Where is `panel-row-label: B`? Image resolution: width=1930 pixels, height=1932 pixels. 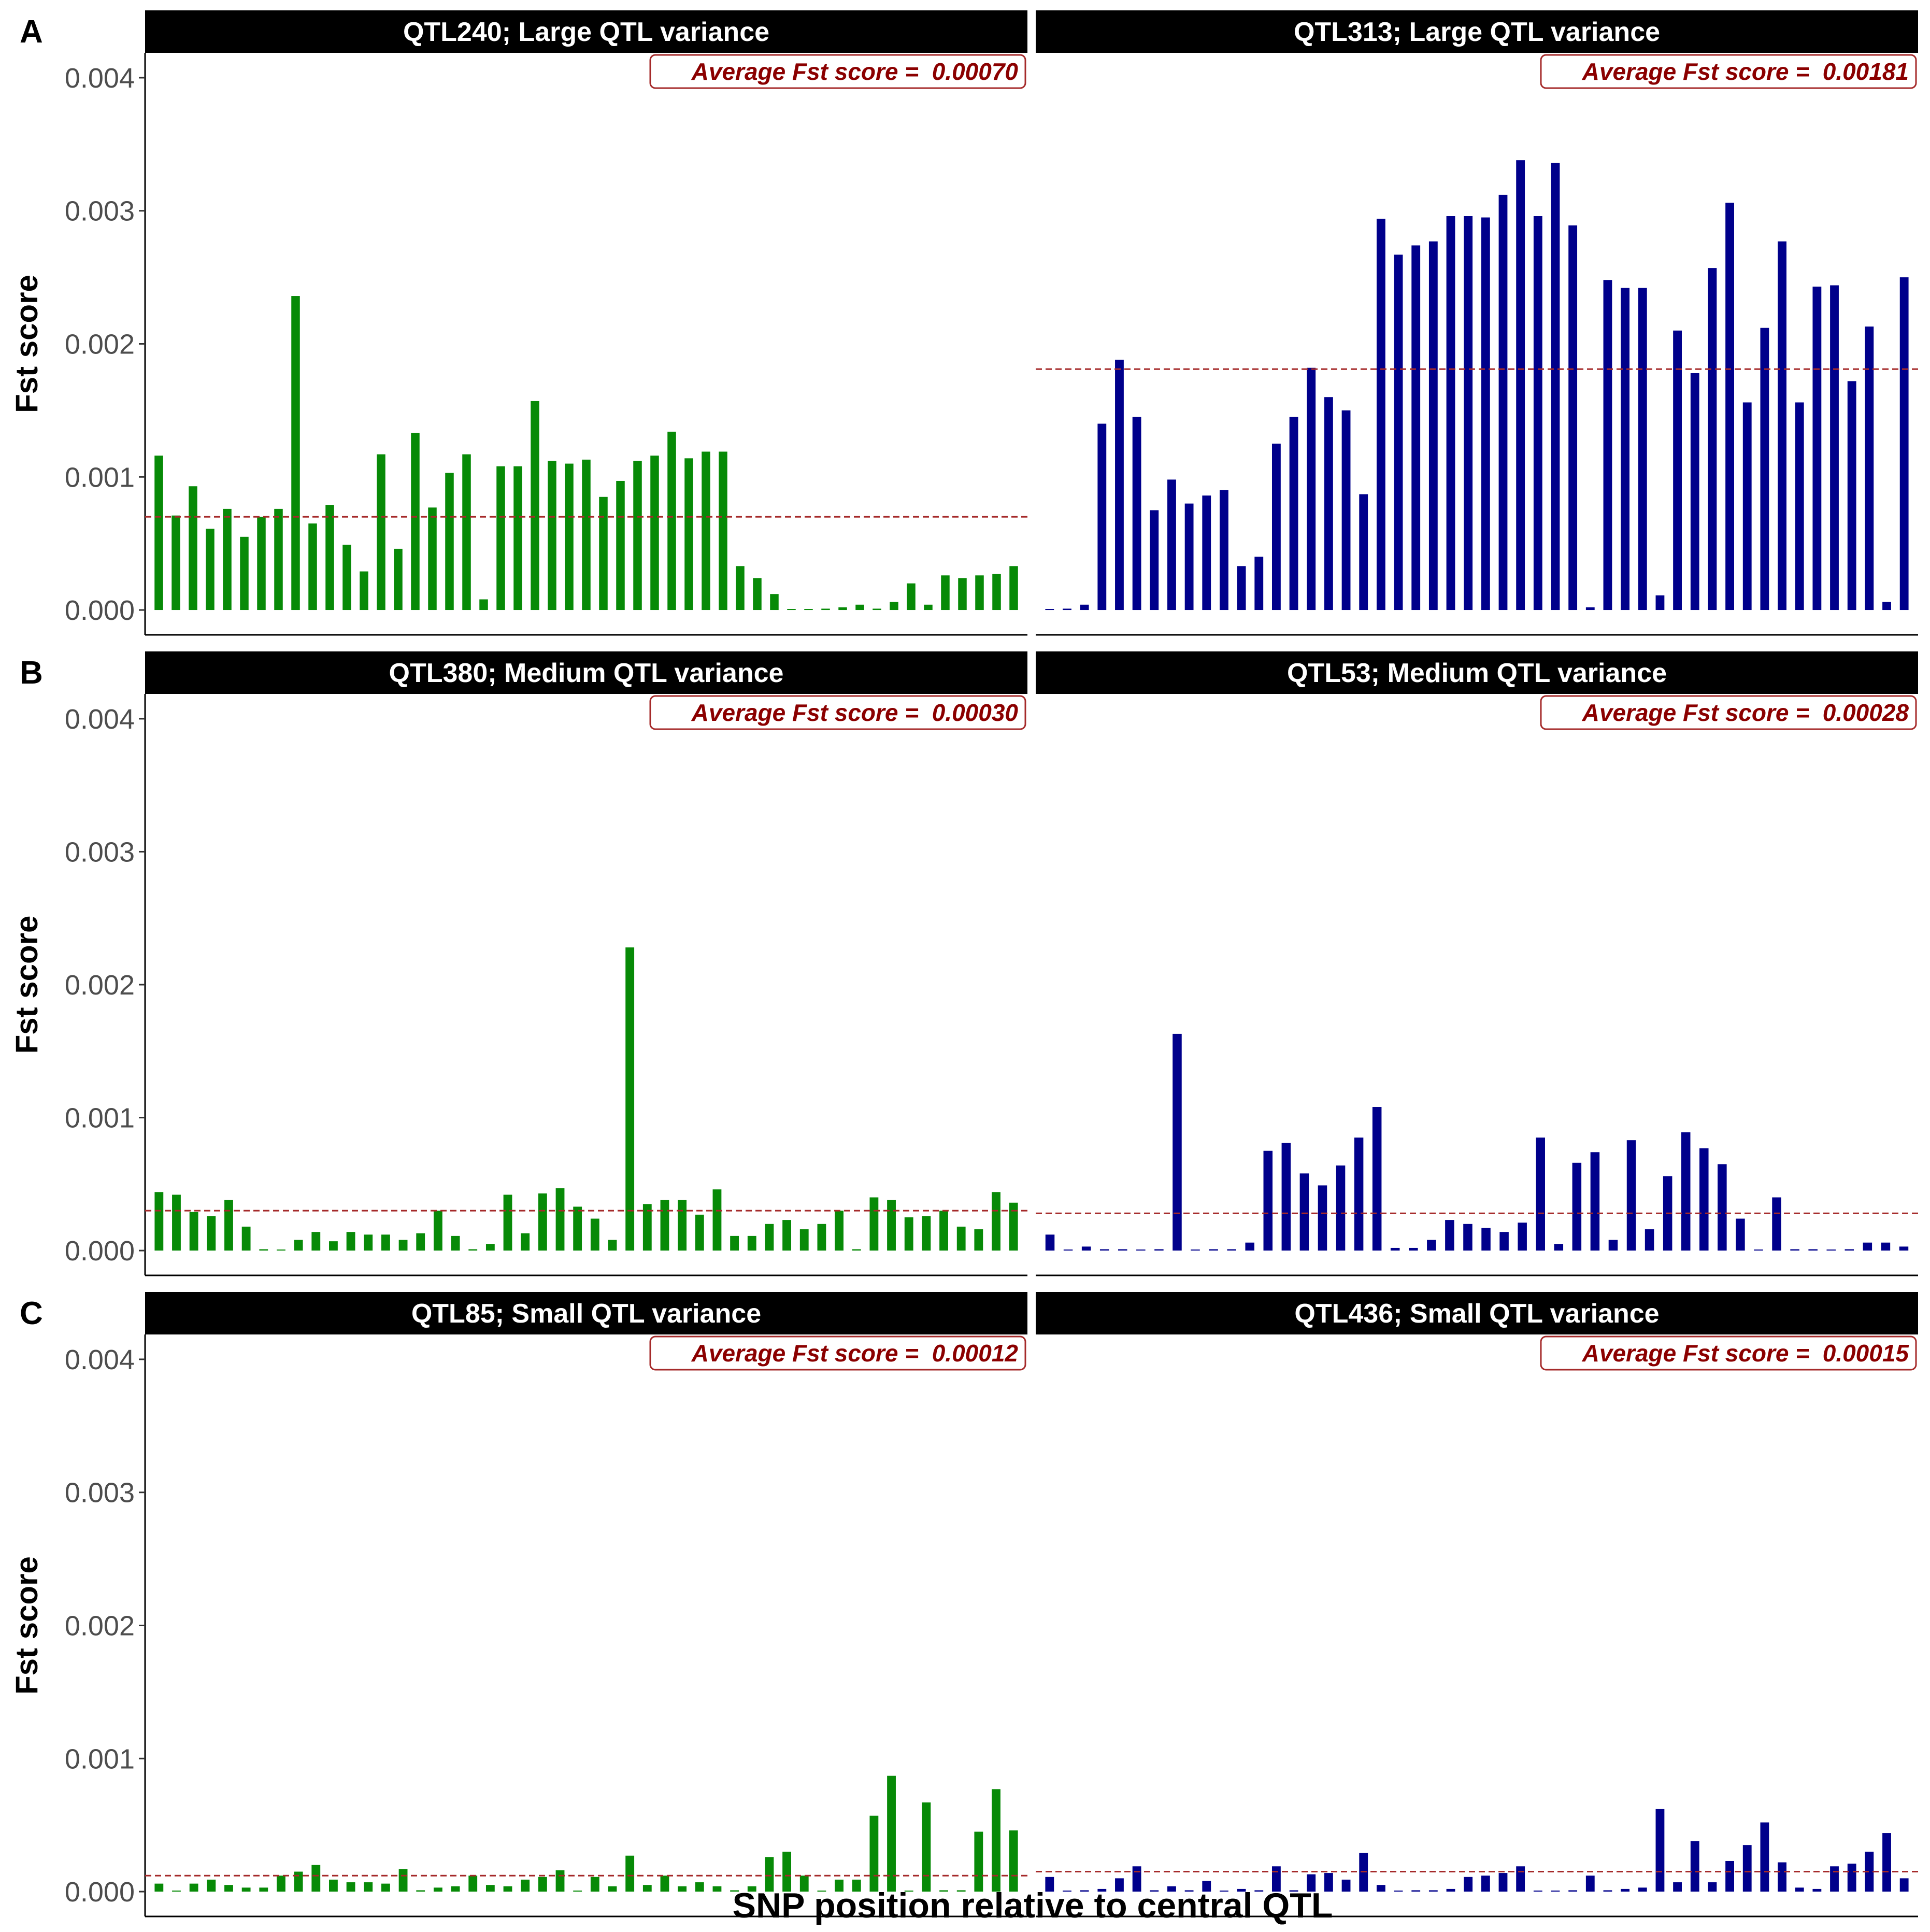 panel-row-label: B is located at coordinates (31, 673).